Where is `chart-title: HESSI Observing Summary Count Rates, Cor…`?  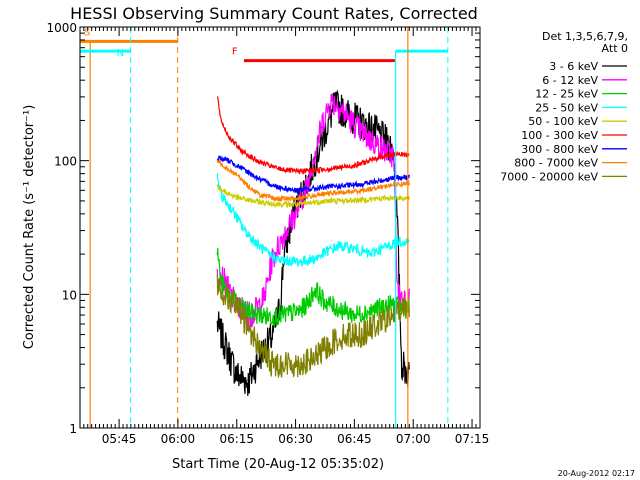
chart-title: HESSI Observing Summary Count Rates, Cor… is located at coordinates (274, 13).